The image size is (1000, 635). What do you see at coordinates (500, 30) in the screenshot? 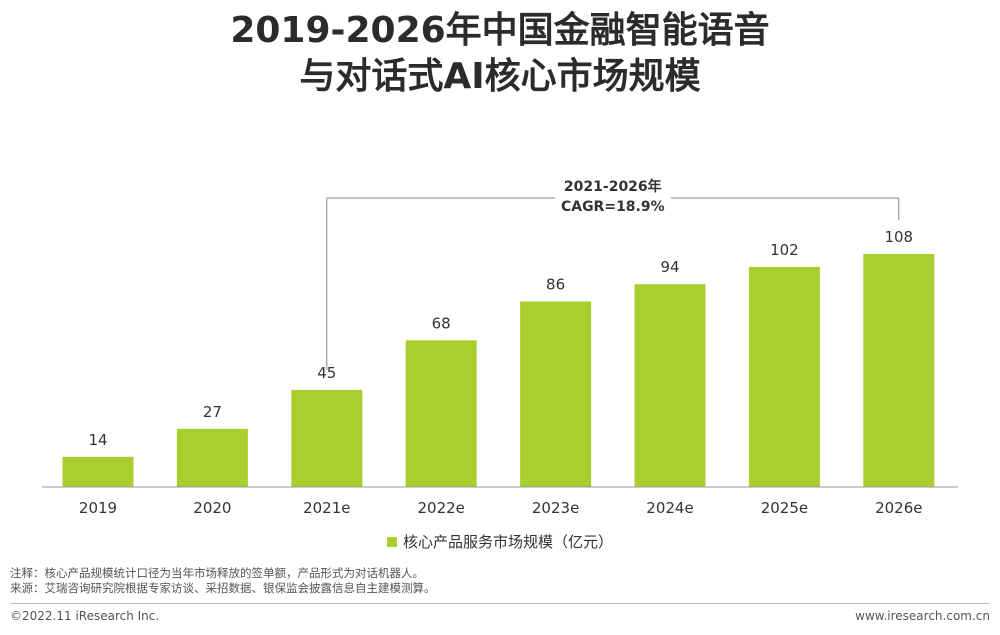
I see `chart-title-line1: 2019-2026年中国金融智能语音` at bounding box center [500, 30].